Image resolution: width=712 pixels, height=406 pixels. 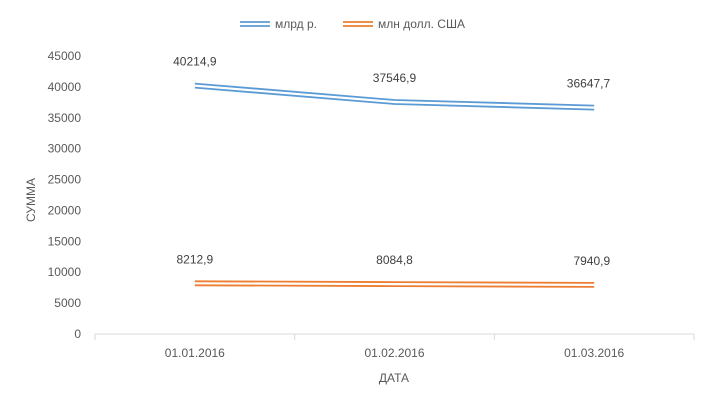 I want to click on data-label: 37546,9, so click(x=395, y=78).